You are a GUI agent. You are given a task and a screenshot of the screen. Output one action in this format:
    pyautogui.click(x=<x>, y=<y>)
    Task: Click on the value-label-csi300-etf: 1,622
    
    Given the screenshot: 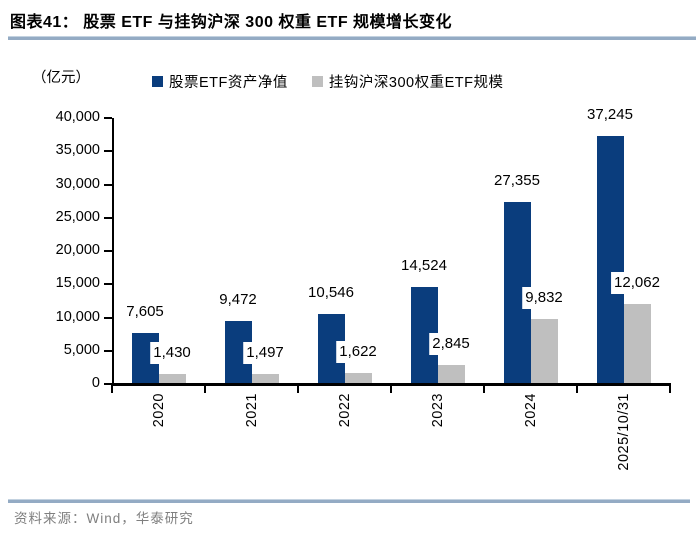 What is the action you would take?
    pyautogui.click(x=358, y=352)
    